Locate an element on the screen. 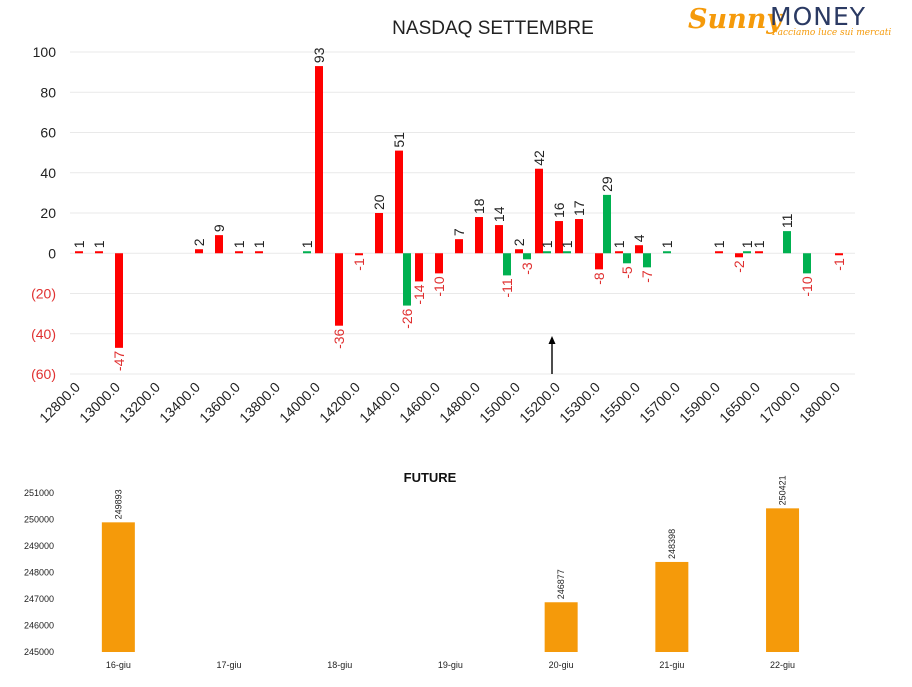  logo-tagline: Facciamo luce sui mercati is located at coordinates (832, 33).